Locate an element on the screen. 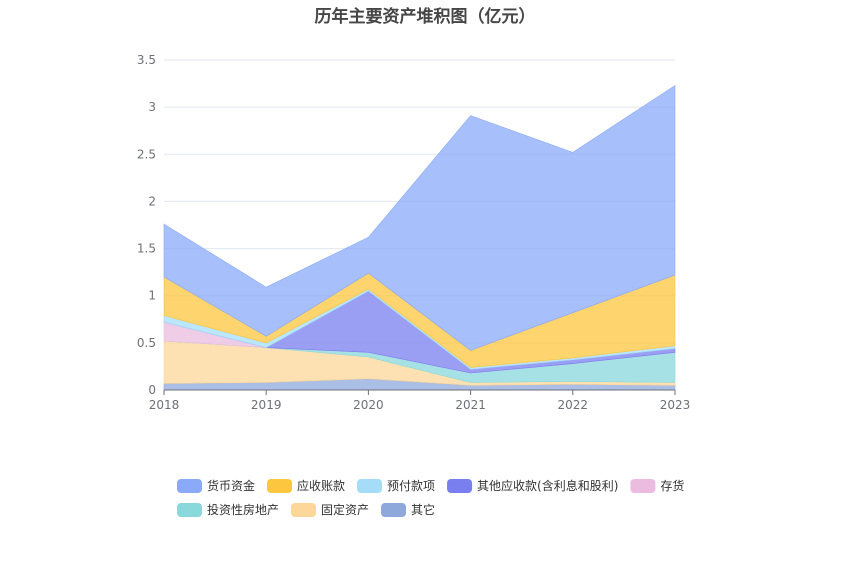 The image size is (850, 574). legend-label: 投资性房地产 is located at coordinates (243, 509).